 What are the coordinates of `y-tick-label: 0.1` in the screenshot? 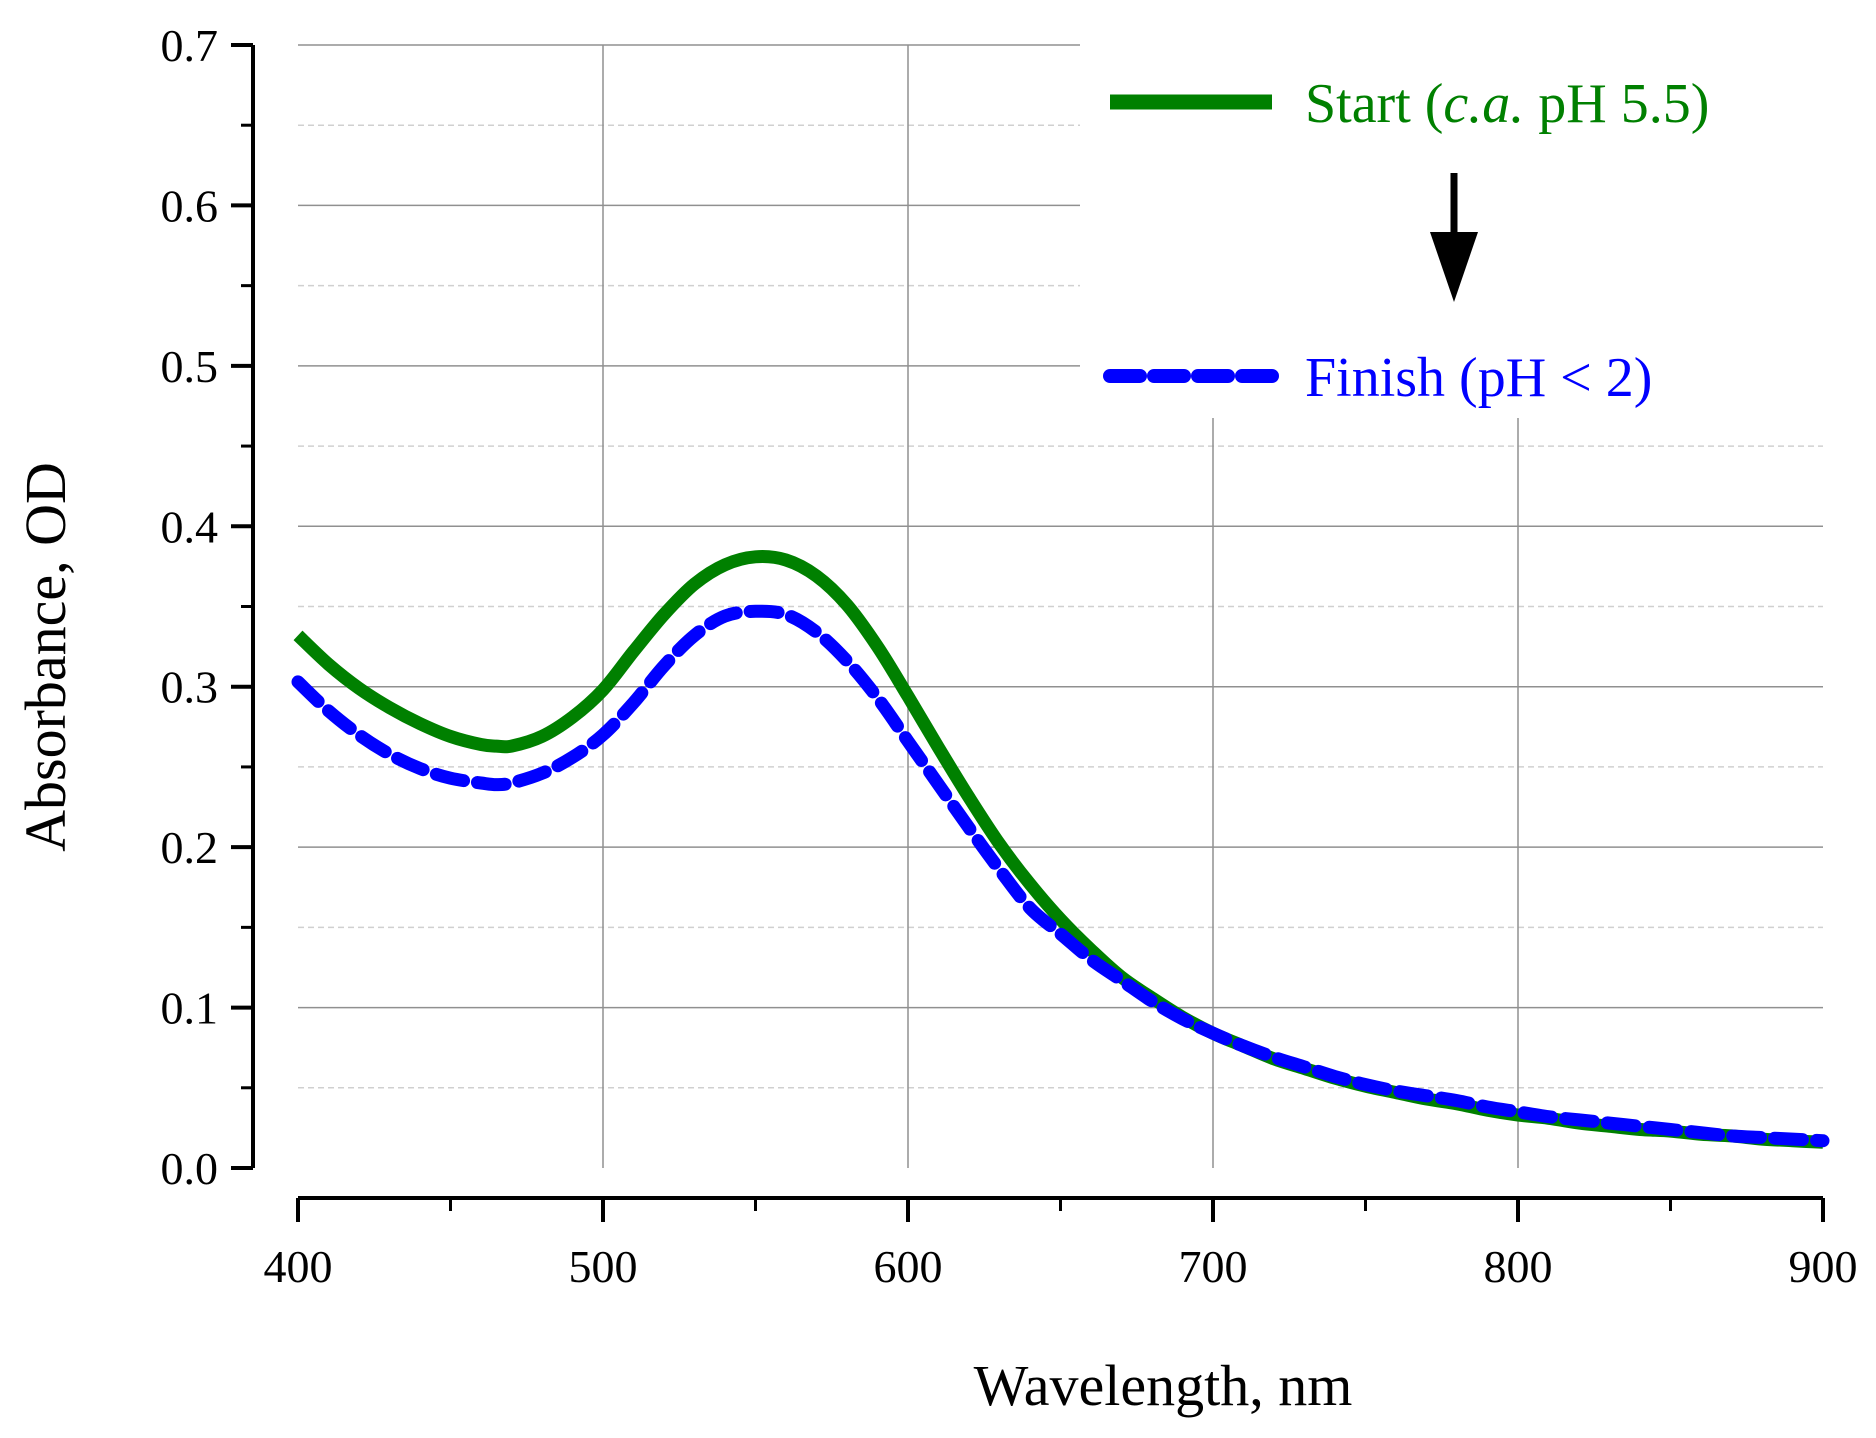 It's located at (190, 1008).